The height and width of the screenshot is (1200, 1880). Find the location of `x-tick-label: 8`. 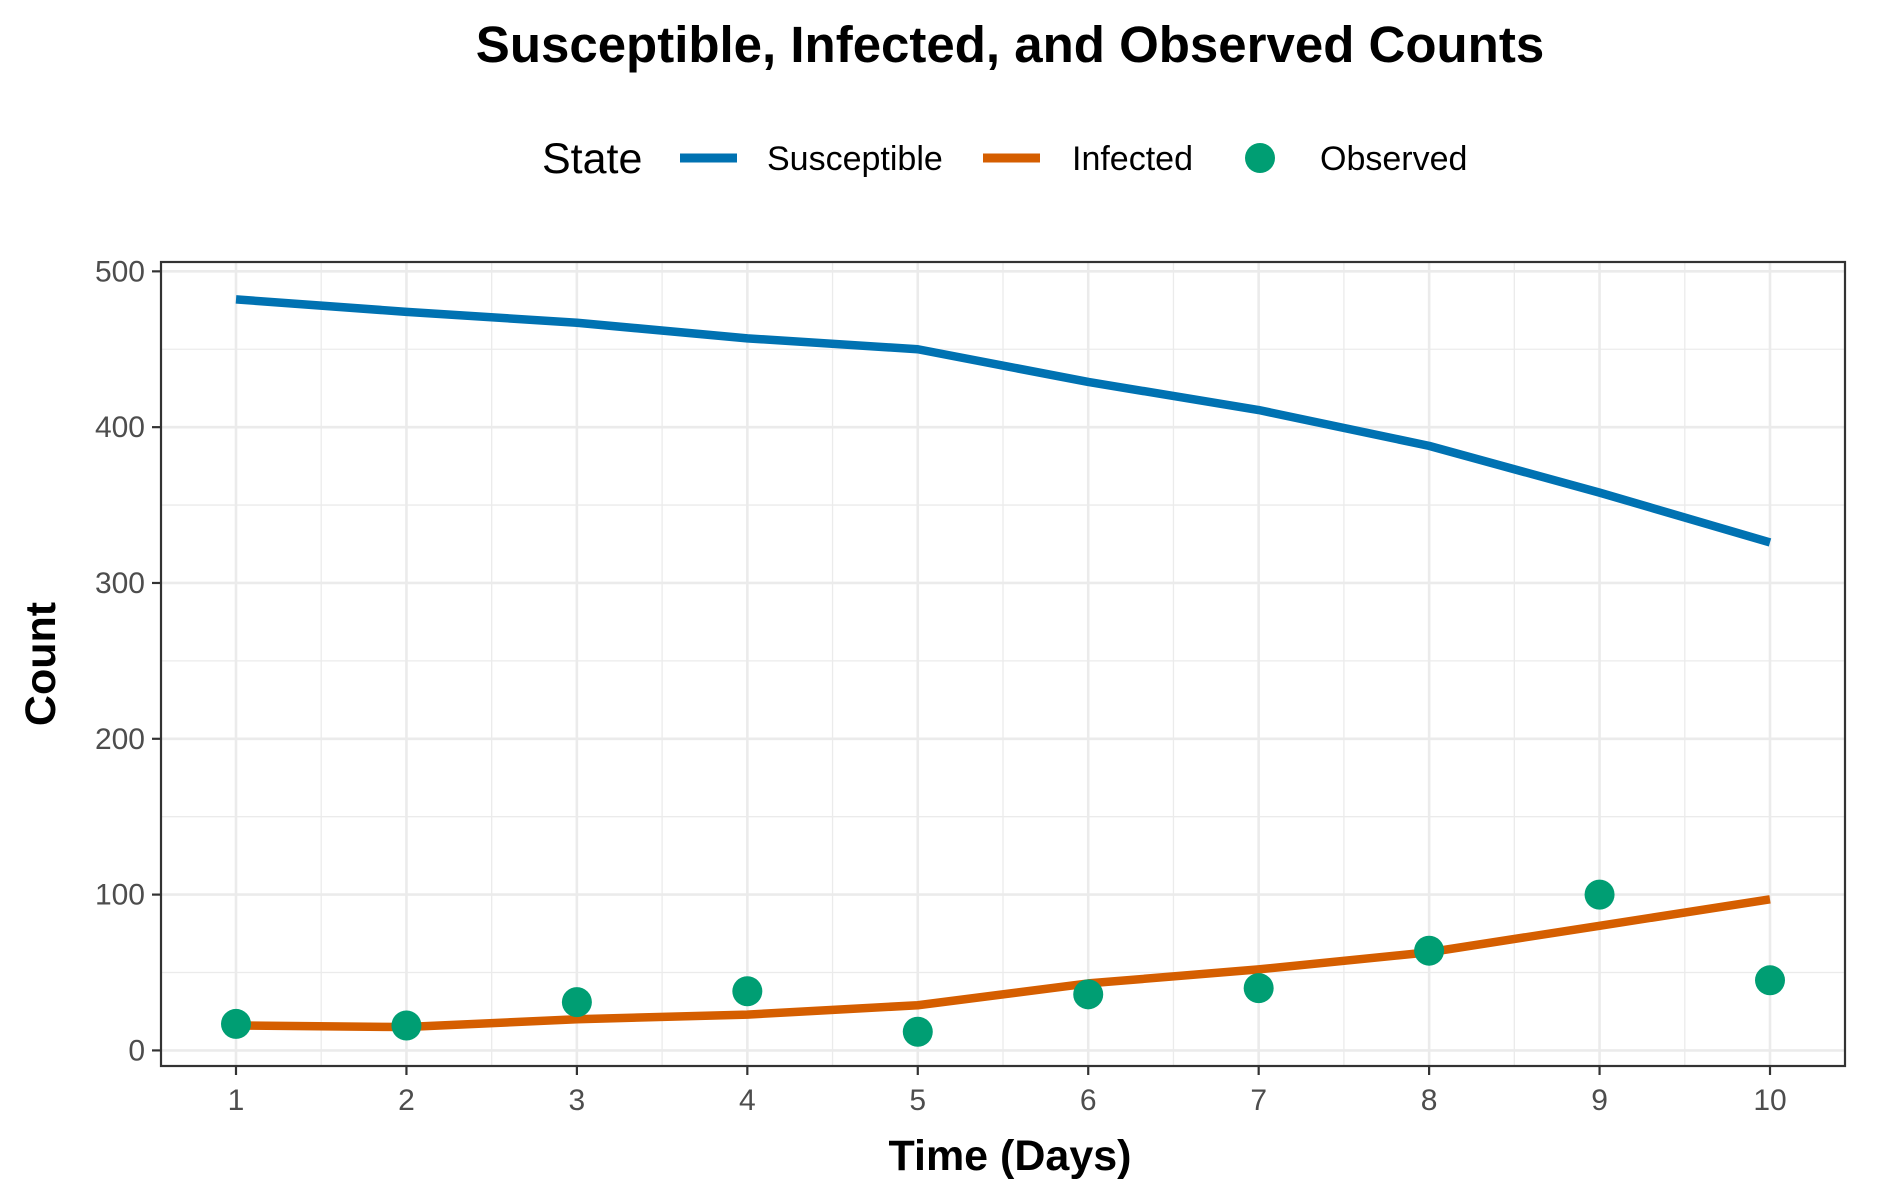

x-tick-label: 8 is located at coordinates (1429, 1100).